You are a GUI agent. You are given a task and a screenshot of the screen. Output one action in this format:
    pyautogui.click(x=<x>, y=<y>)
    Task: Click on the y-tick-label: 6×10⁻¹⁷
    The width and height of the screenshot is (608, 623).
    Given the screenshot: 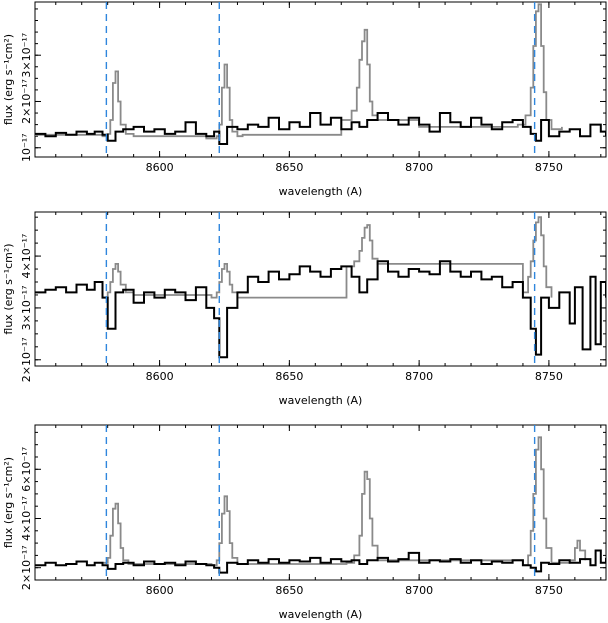 What is the action you would take?
    pyautogui.click(x=26, y=469)
    